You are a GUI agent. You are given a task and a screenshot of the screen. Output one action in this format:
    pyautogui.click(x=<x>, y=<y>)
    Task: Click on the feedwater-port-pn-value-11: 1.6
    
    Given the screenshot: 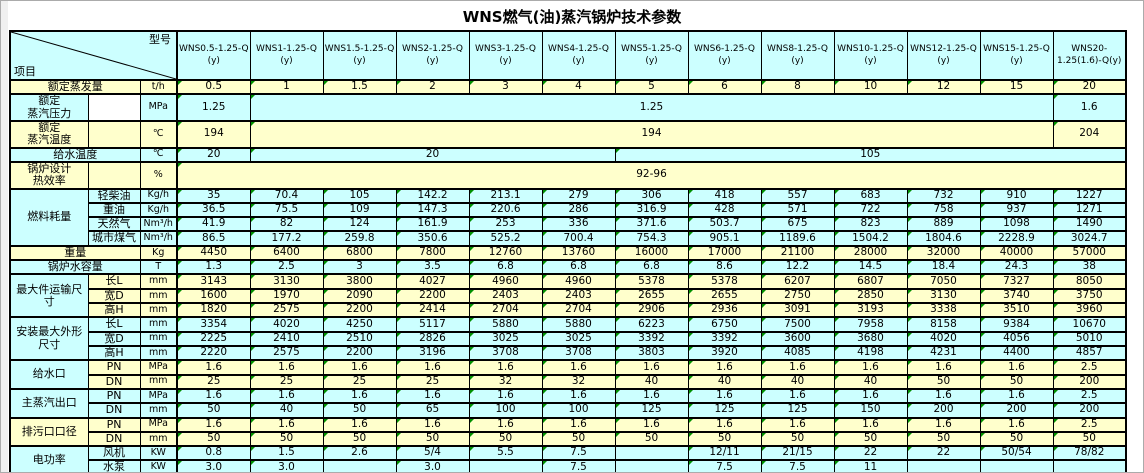 What is the action you would take?
    pyautogui.click(x=1016, y=367)
    